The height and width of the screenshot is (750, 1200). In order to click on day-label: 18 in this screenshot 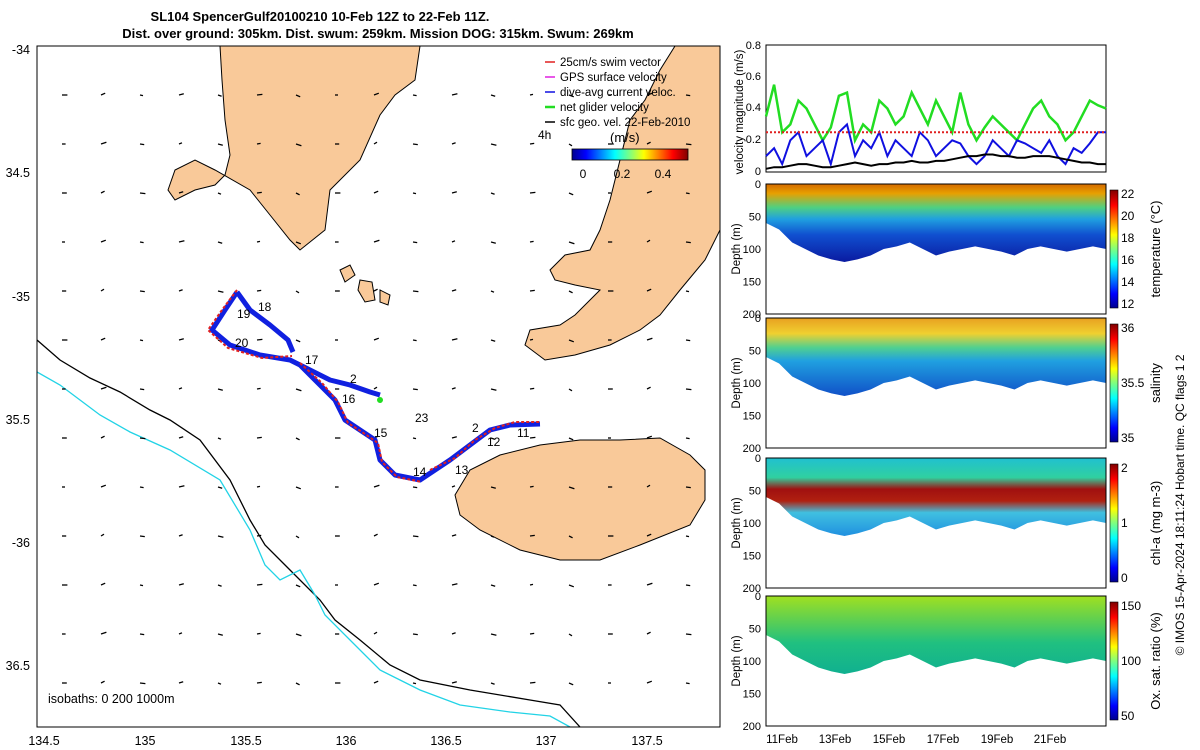, I will do `click(265, 307)`.